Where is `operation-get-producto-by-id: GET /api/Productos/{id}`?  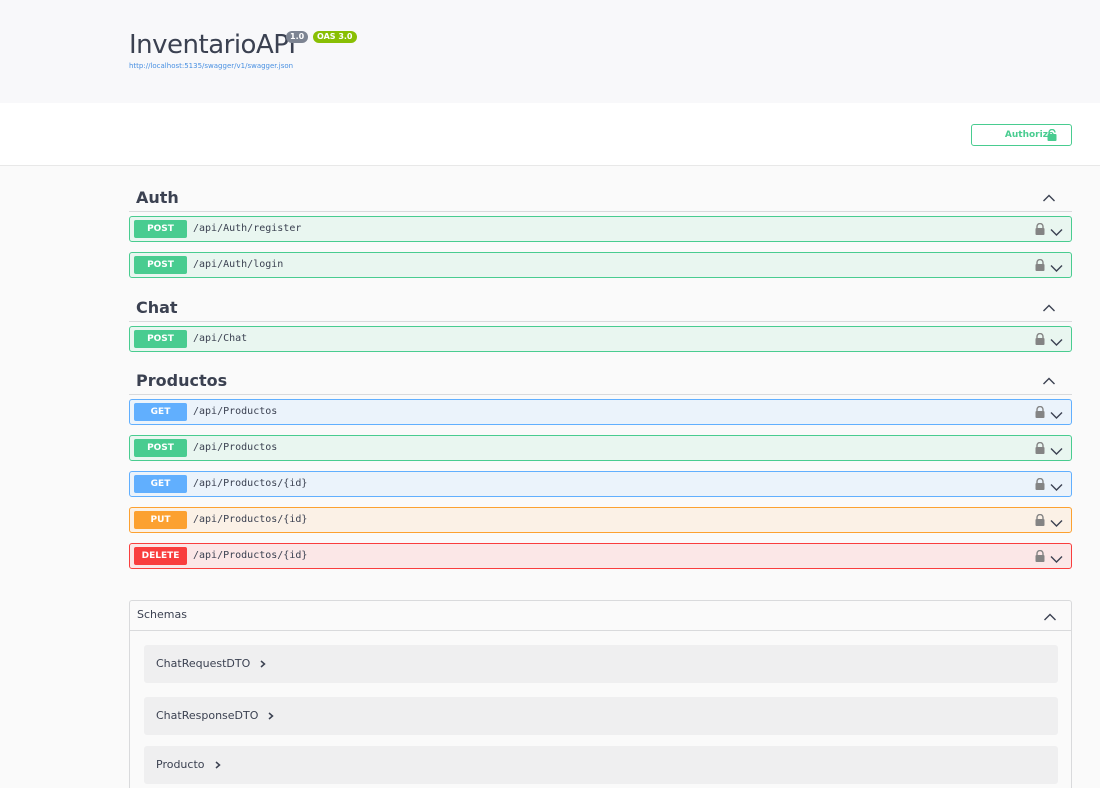 operation-get-producto-by-id: GET /api/Productos/{id} is located at coordinates (600, 484).